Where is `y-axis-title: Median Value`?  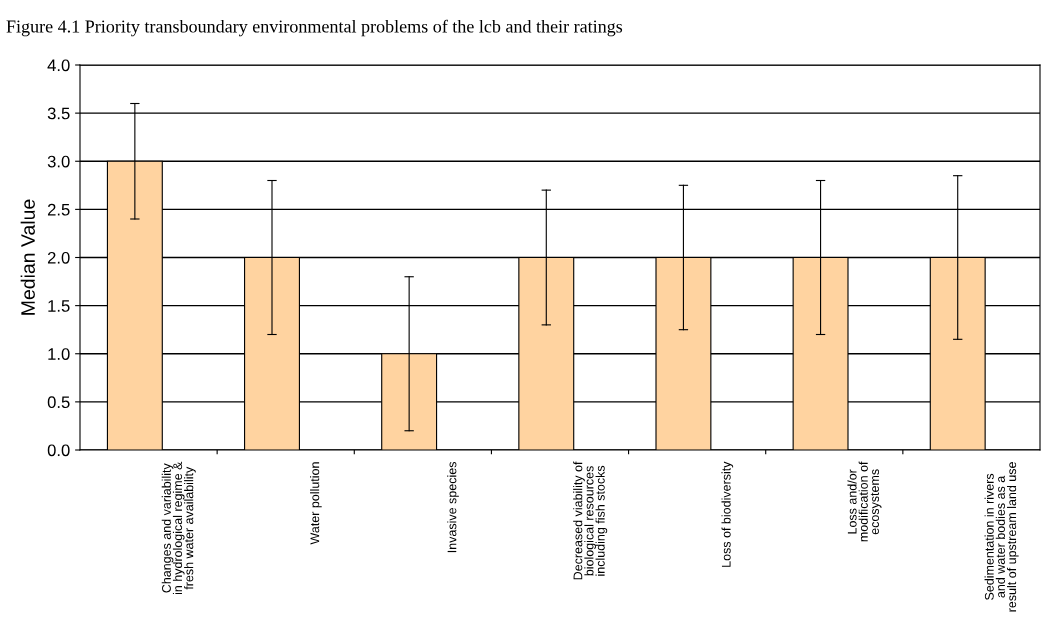
y-axis-title: Median Value is located at coordinates (27, 257).